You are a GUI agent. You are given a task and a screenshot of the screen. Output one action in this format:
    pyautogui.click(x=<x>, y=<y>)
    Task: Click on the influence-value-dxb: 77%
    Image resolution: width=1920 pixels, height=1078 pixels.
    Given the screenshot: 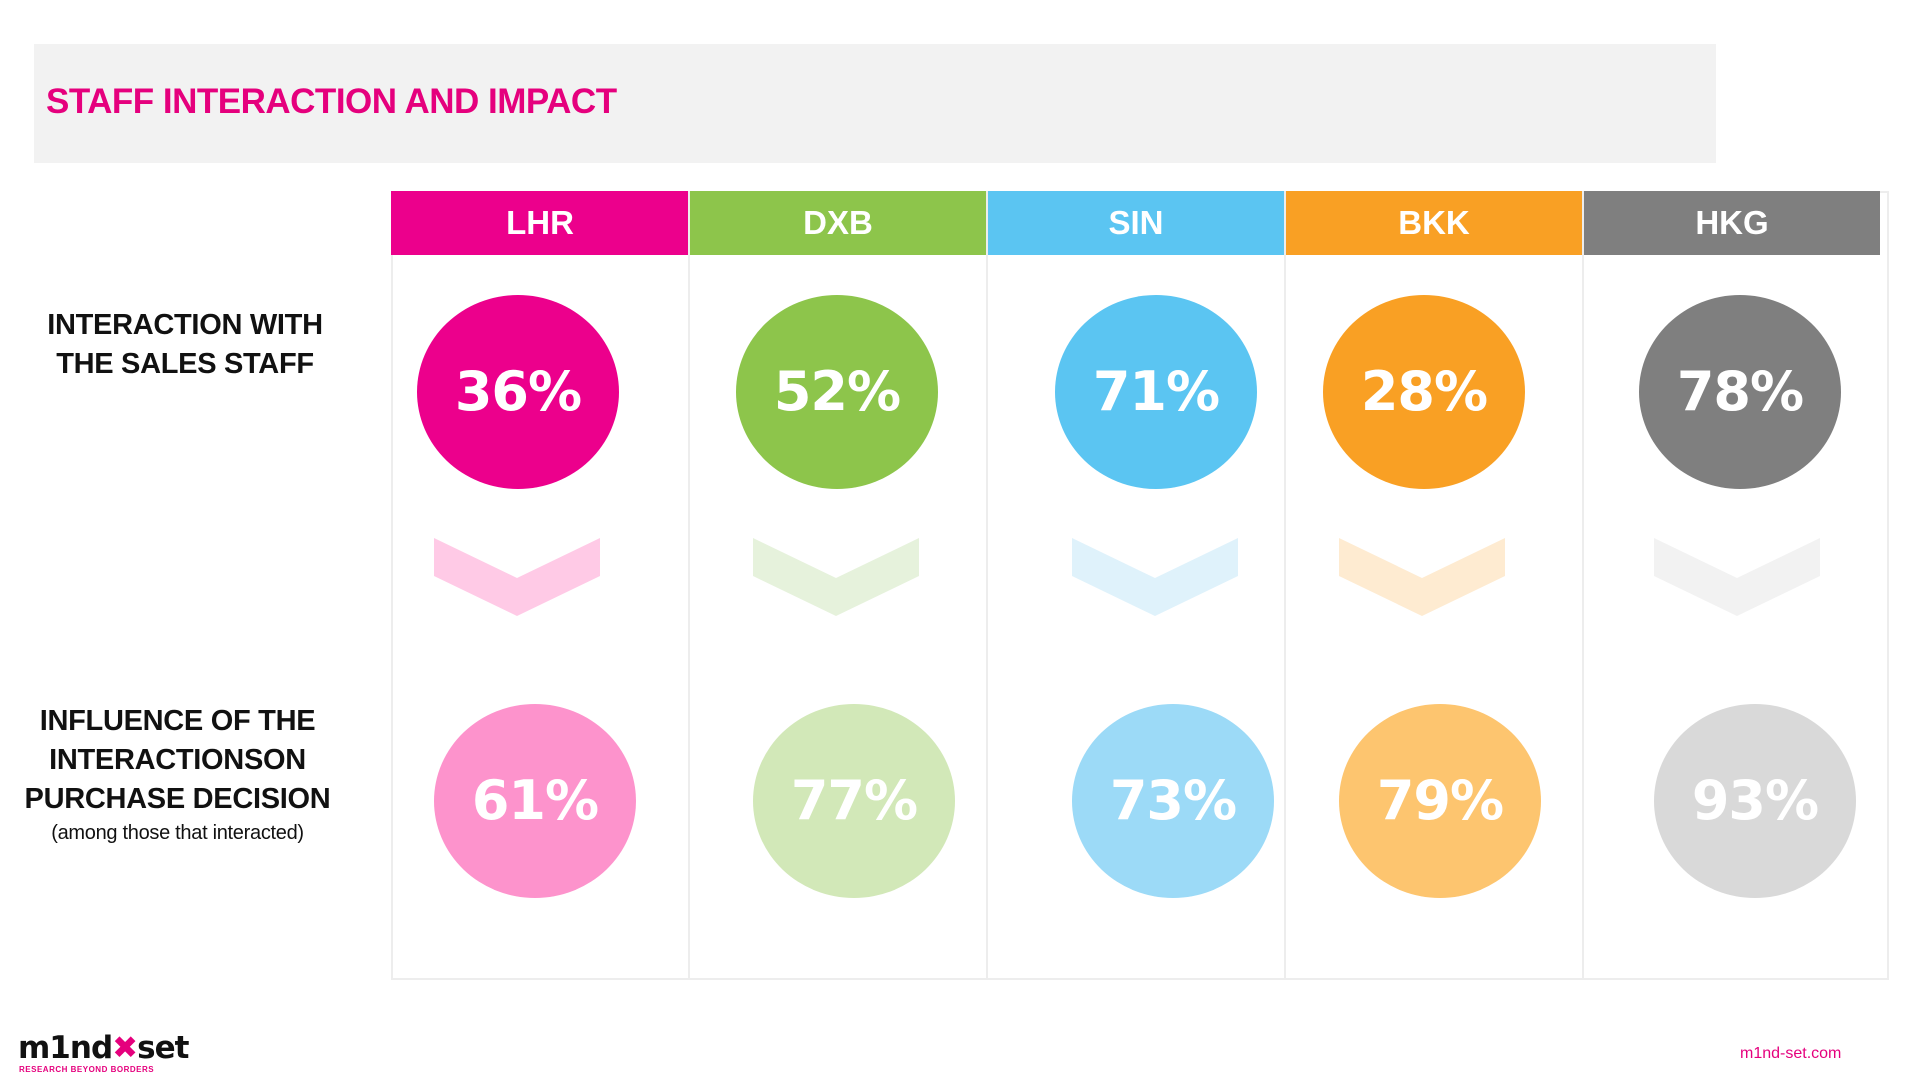 What is the action you would take?
    pyautogui.click(x=854, y=801)
    